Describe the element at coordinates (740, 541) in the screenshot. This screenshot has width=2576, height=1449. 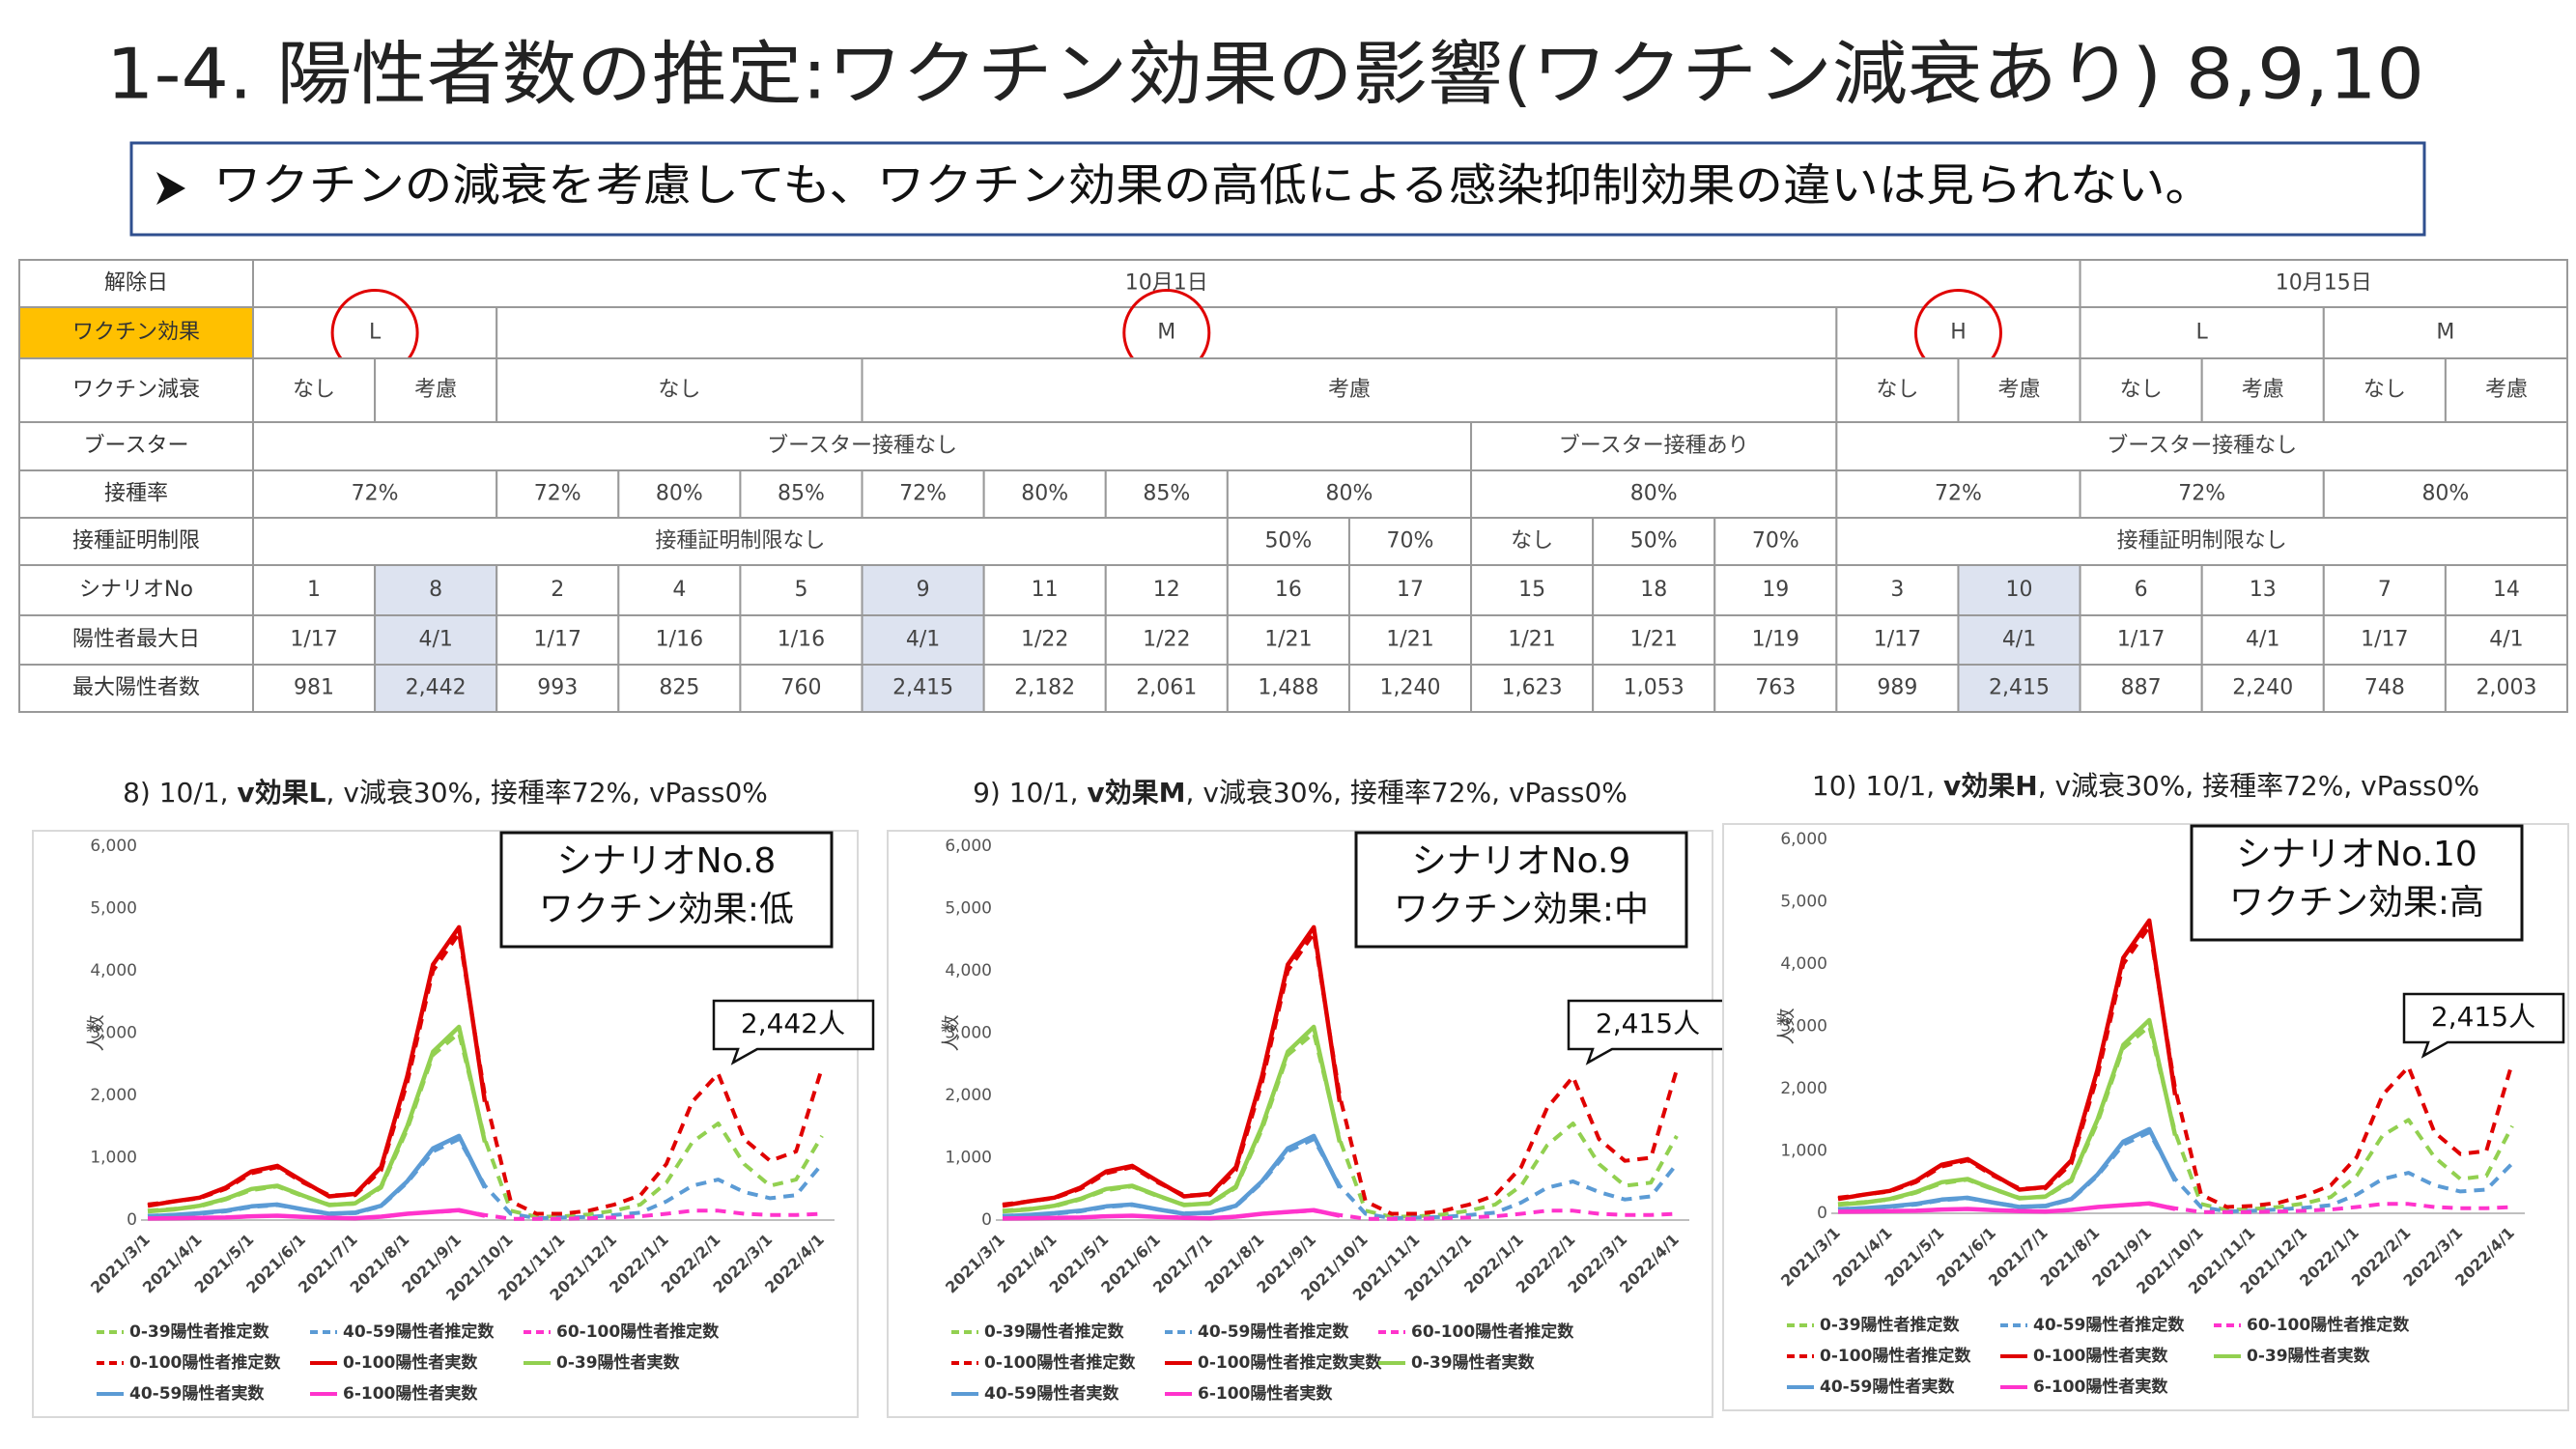
I see `cell-text: 接種証明制限なし` at that location.